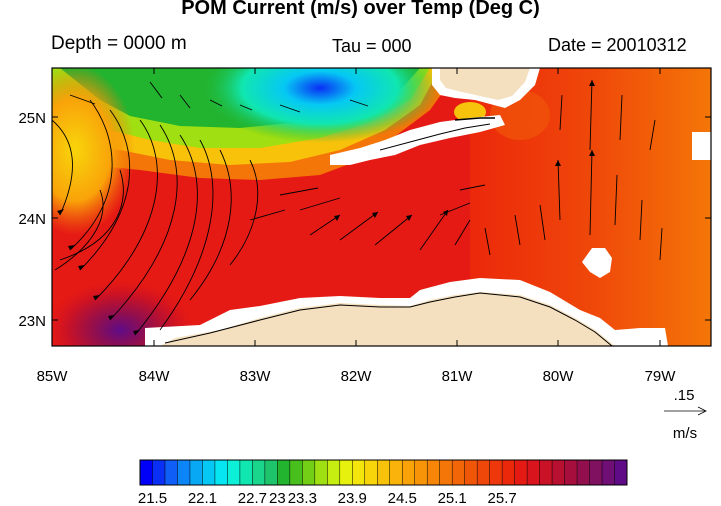 This screenshot has height=506, width=721. I want to click on reference-vector-units: m/s, so click(685, 433).